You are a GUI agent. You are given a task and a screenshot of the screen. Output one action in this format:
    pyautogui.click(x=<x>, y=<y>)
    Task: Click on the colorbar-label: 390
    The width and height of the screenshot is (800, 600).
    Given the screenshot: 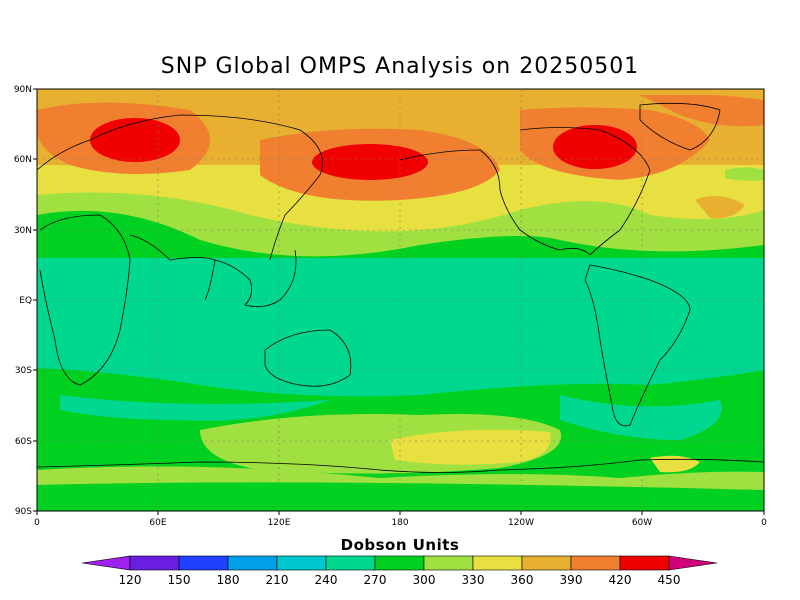 What is the action you would take?
    pyautogui.click(x=571, y=580)
    